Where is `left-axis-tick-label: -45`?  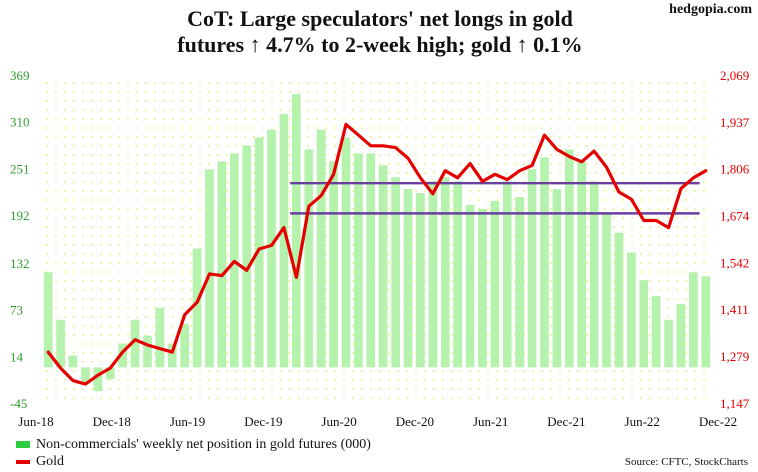 left-axis-tick-label: -45 is located at coordinates (18, 403).